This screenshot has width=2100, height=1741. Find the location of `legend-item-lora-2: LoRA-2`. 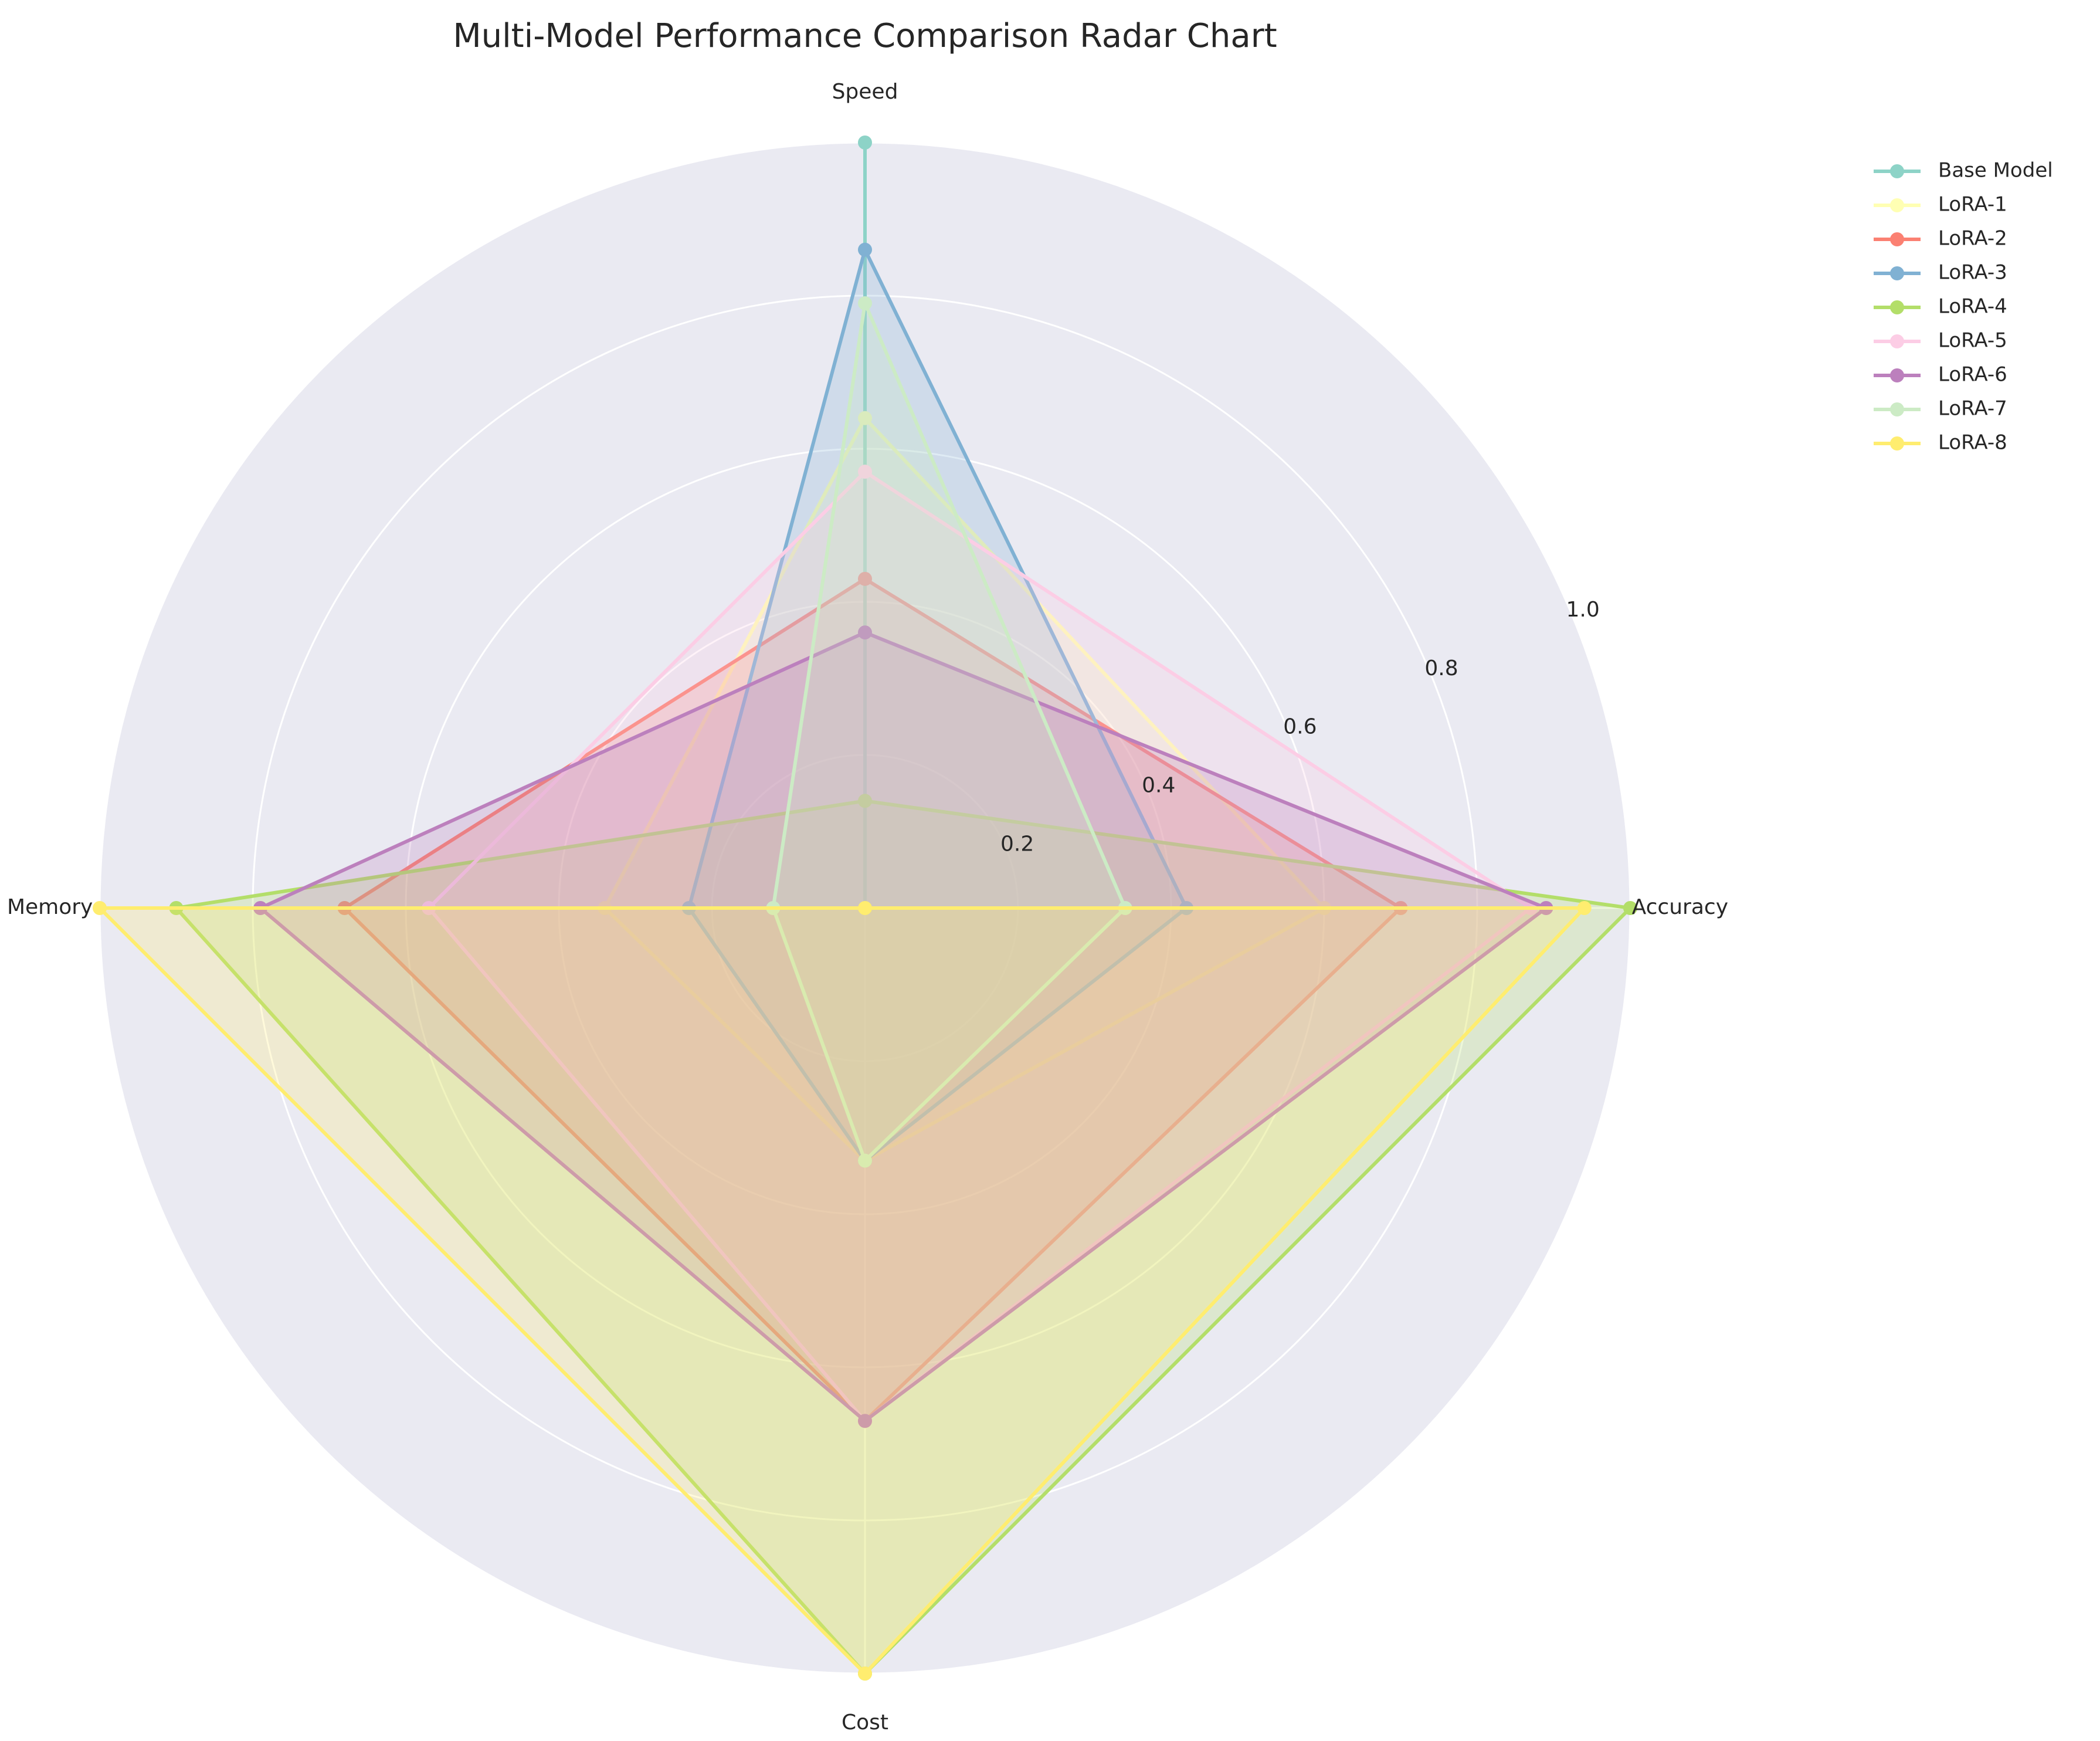

legend-item-lora-2: LoRA-2 is located at coordinates (1940, 238).